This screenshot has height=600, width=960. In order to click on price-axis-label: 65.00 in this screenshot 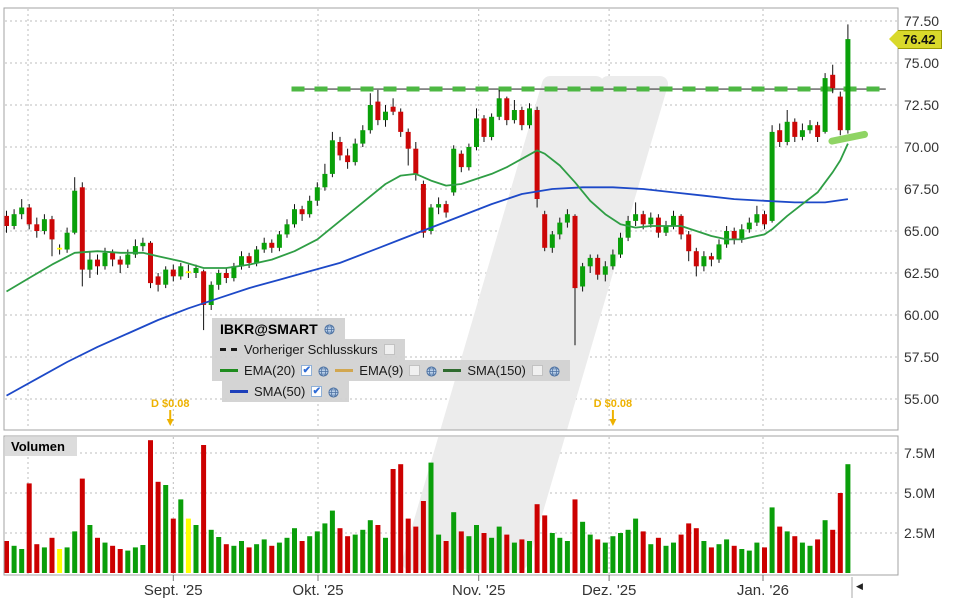, I will do `click(922, 231)`.